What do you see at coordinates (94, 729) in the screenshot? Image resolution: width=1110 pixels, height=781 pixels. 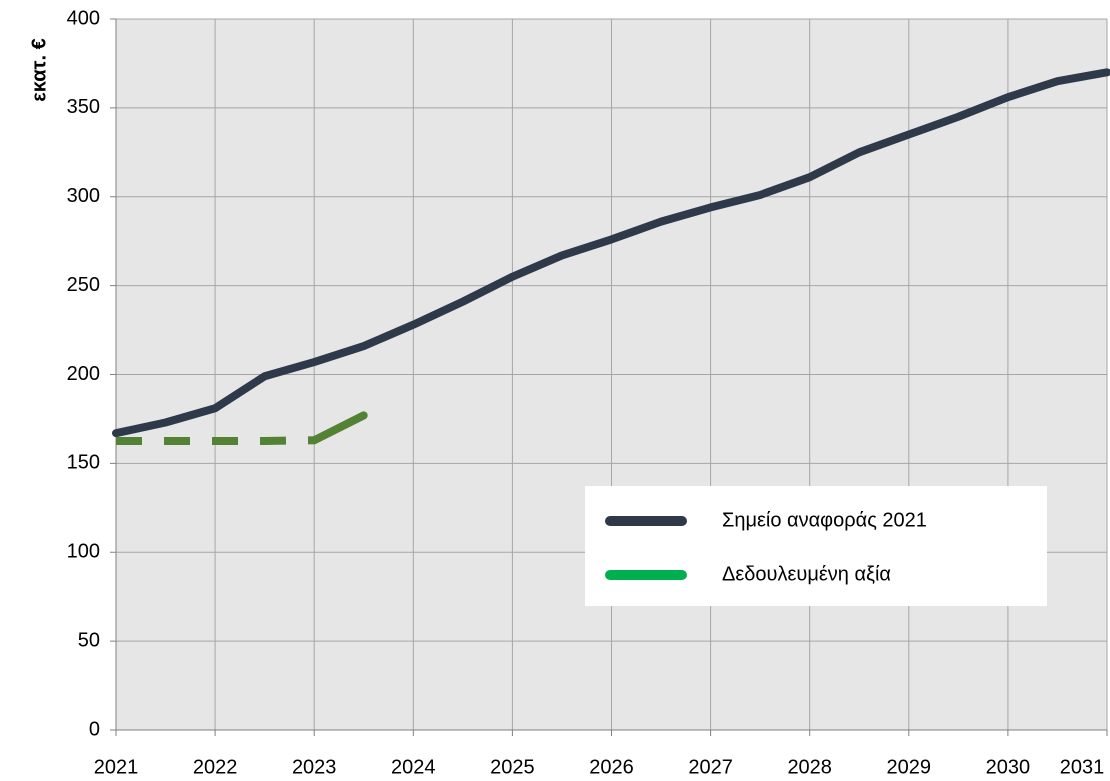 I see `y-tick-label: 0` at bounding box center [94, 729].